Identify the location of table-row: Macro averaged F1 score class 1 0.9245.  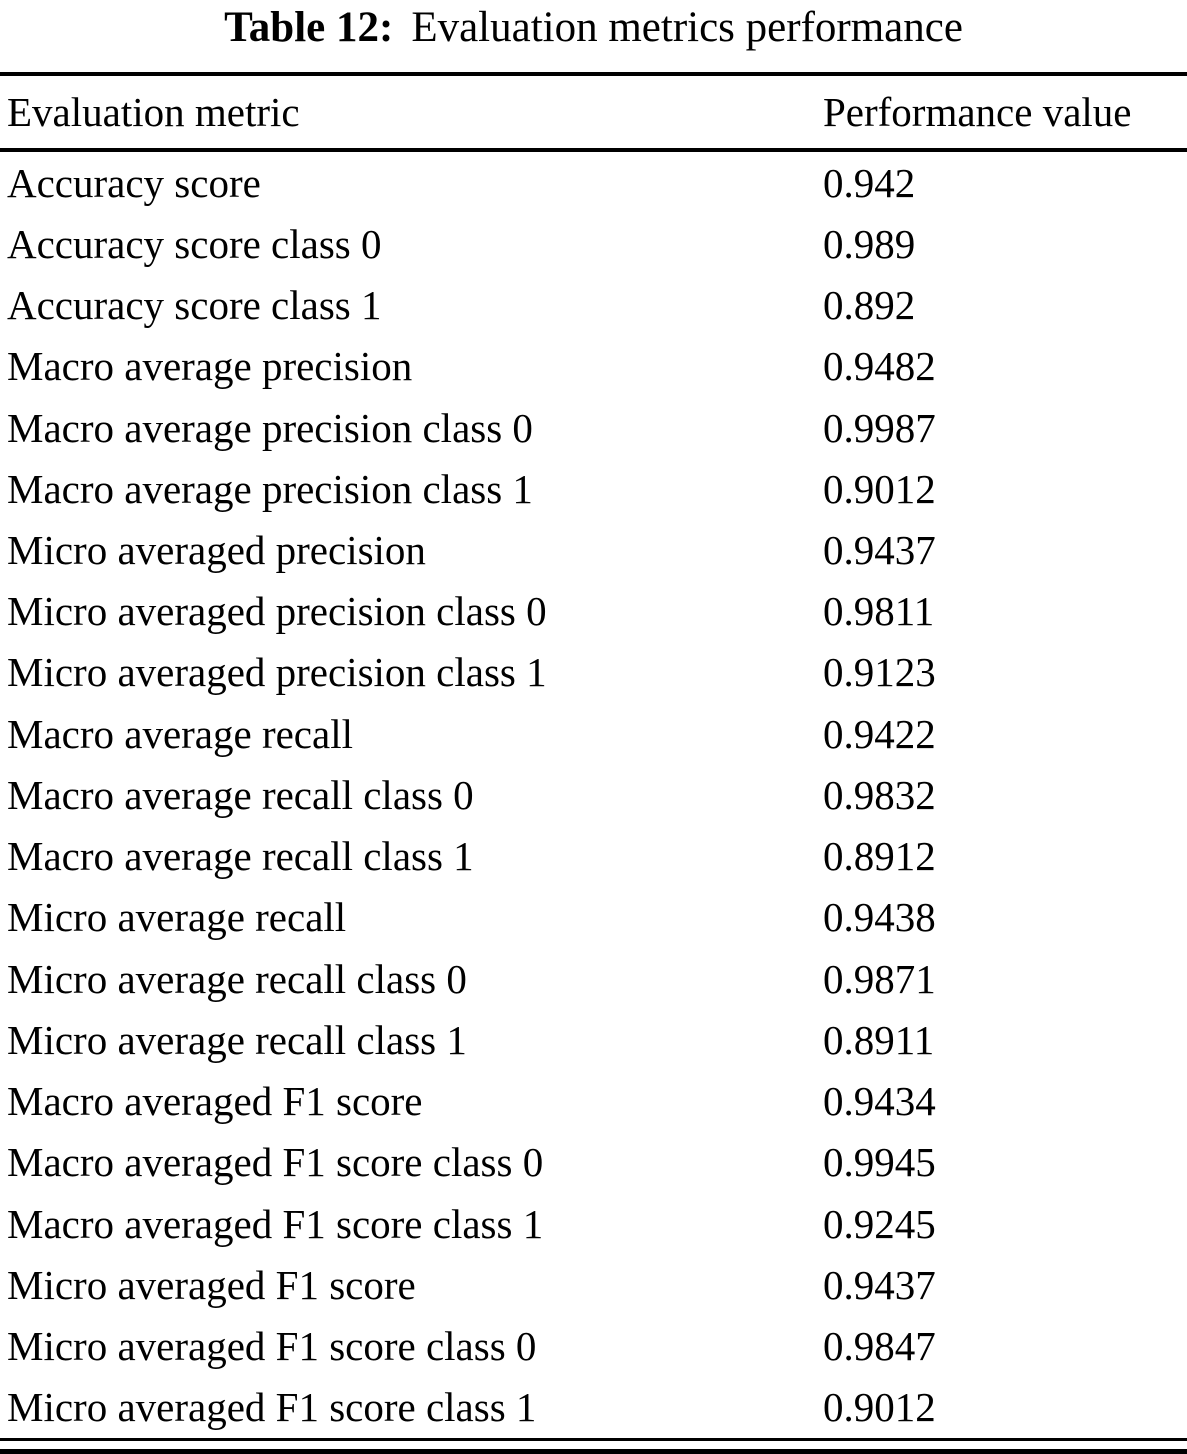
(593, 1223).